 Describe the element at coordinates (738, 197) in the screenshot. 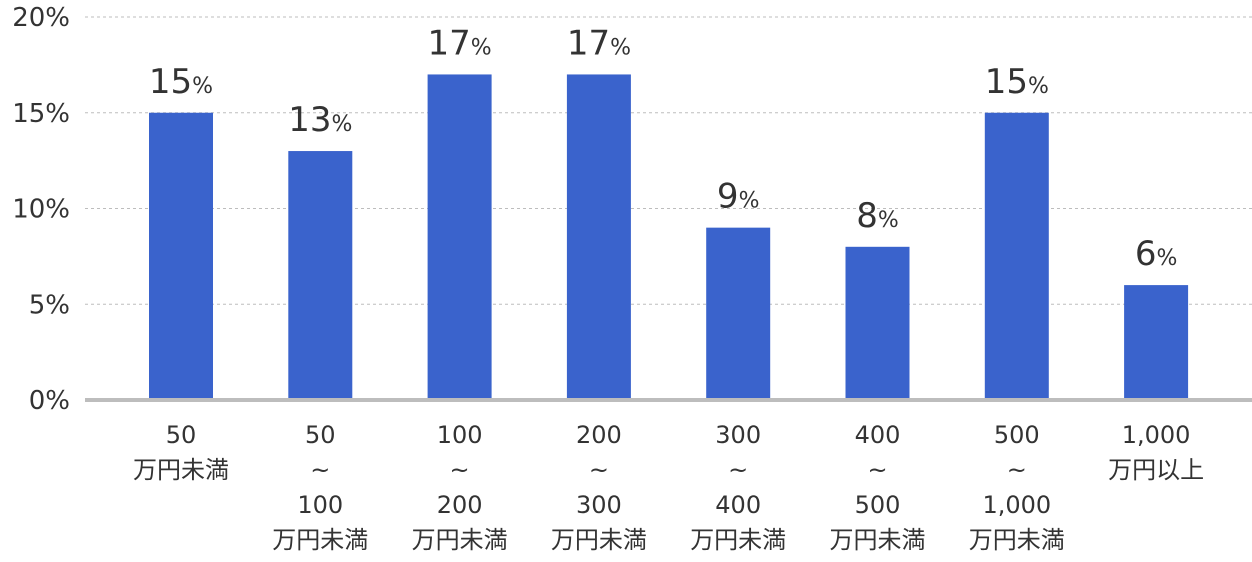

I see `bar-value-label: 9%` at that location.